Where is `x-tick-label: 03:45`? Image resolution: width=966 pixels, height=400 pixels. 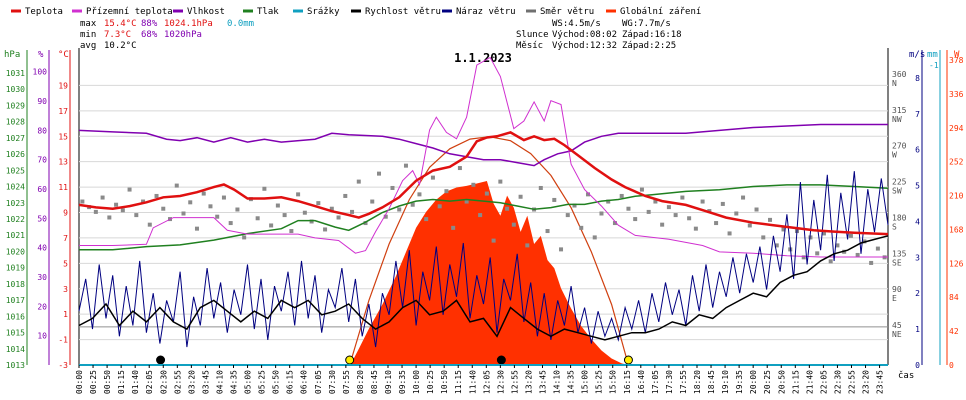
x-tick-label: 03:45 is located at coordinates (205, 382).